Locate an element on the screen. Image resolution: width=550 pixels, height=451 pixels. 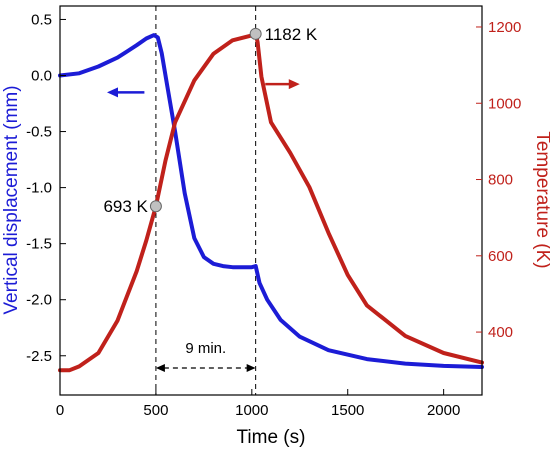
y-right-tick-label-0: 400 is located at coordinates (500, 332).